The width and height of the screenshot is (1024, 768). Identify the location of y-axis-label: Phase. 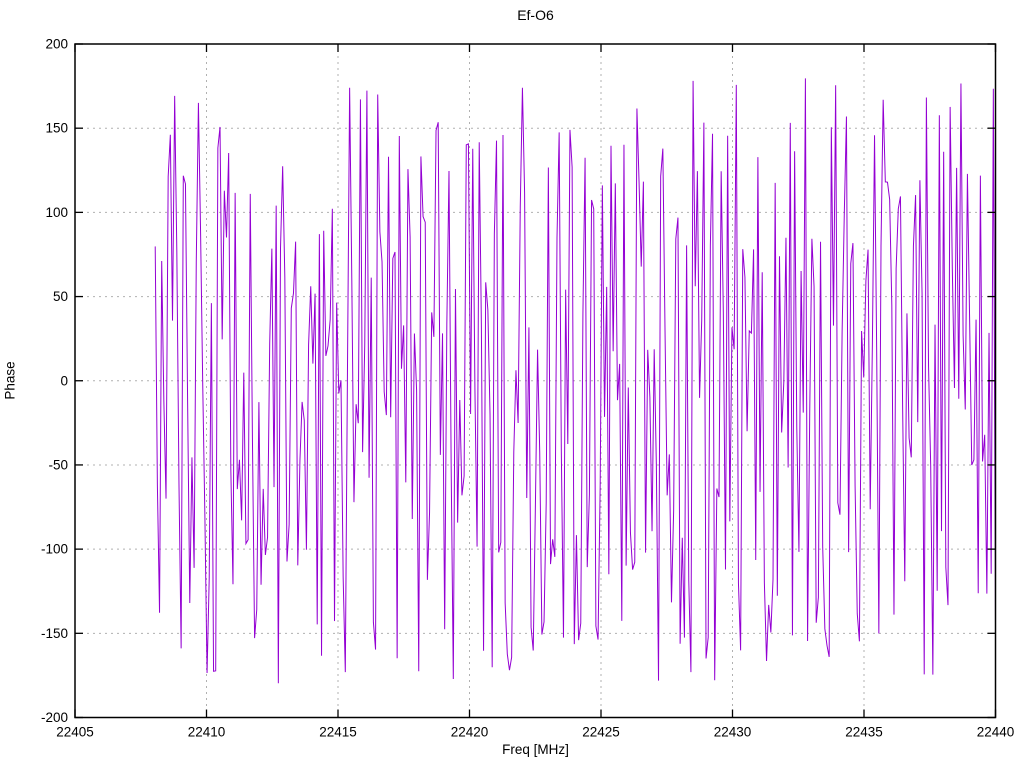
(10, 380).